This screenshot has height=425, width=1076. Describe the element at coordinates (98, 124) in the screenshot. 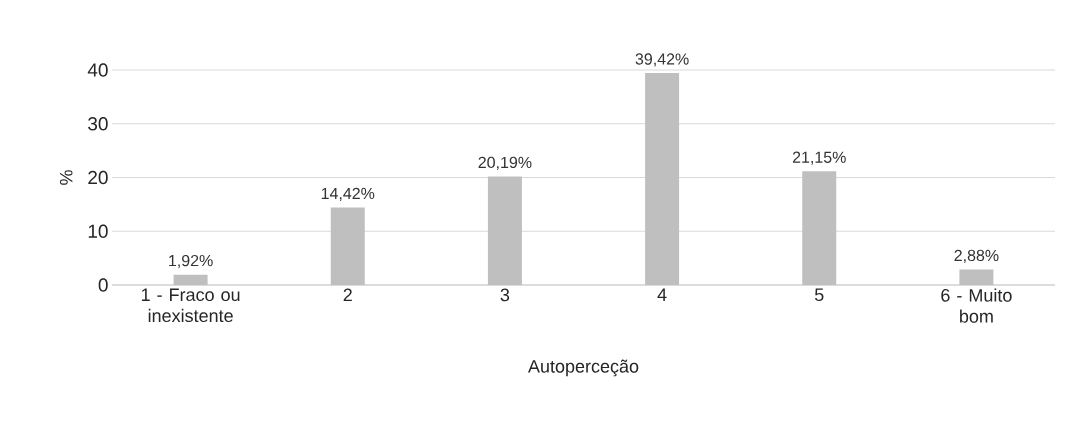

I see `y-tick-label: 30` at that location.